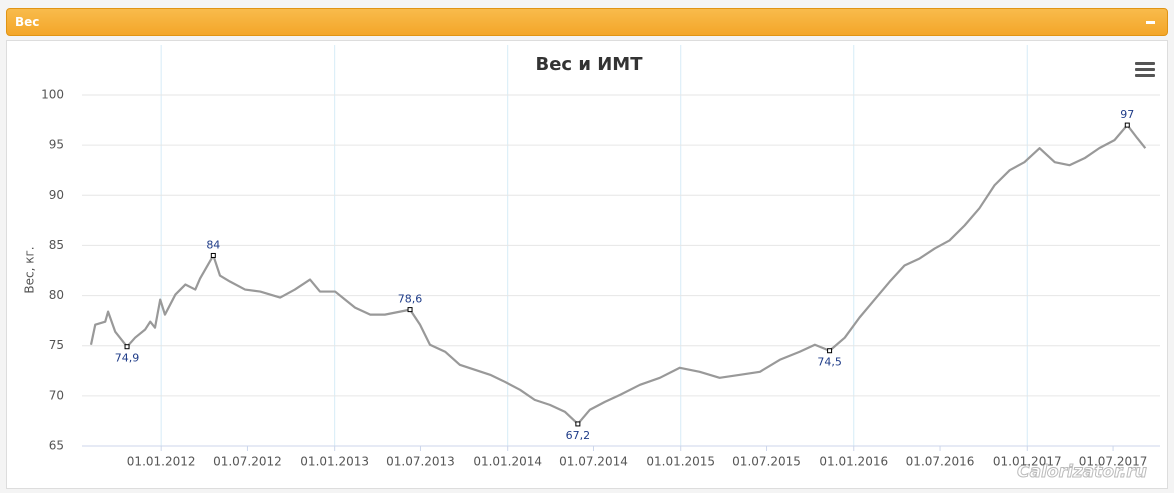 Image resolution: width=1174 pixels, height=493 pixels. What do you see at coordinates (587, 22) in the screenshot?
I see `panel-header: Вес` at bounding box center [587, 22].